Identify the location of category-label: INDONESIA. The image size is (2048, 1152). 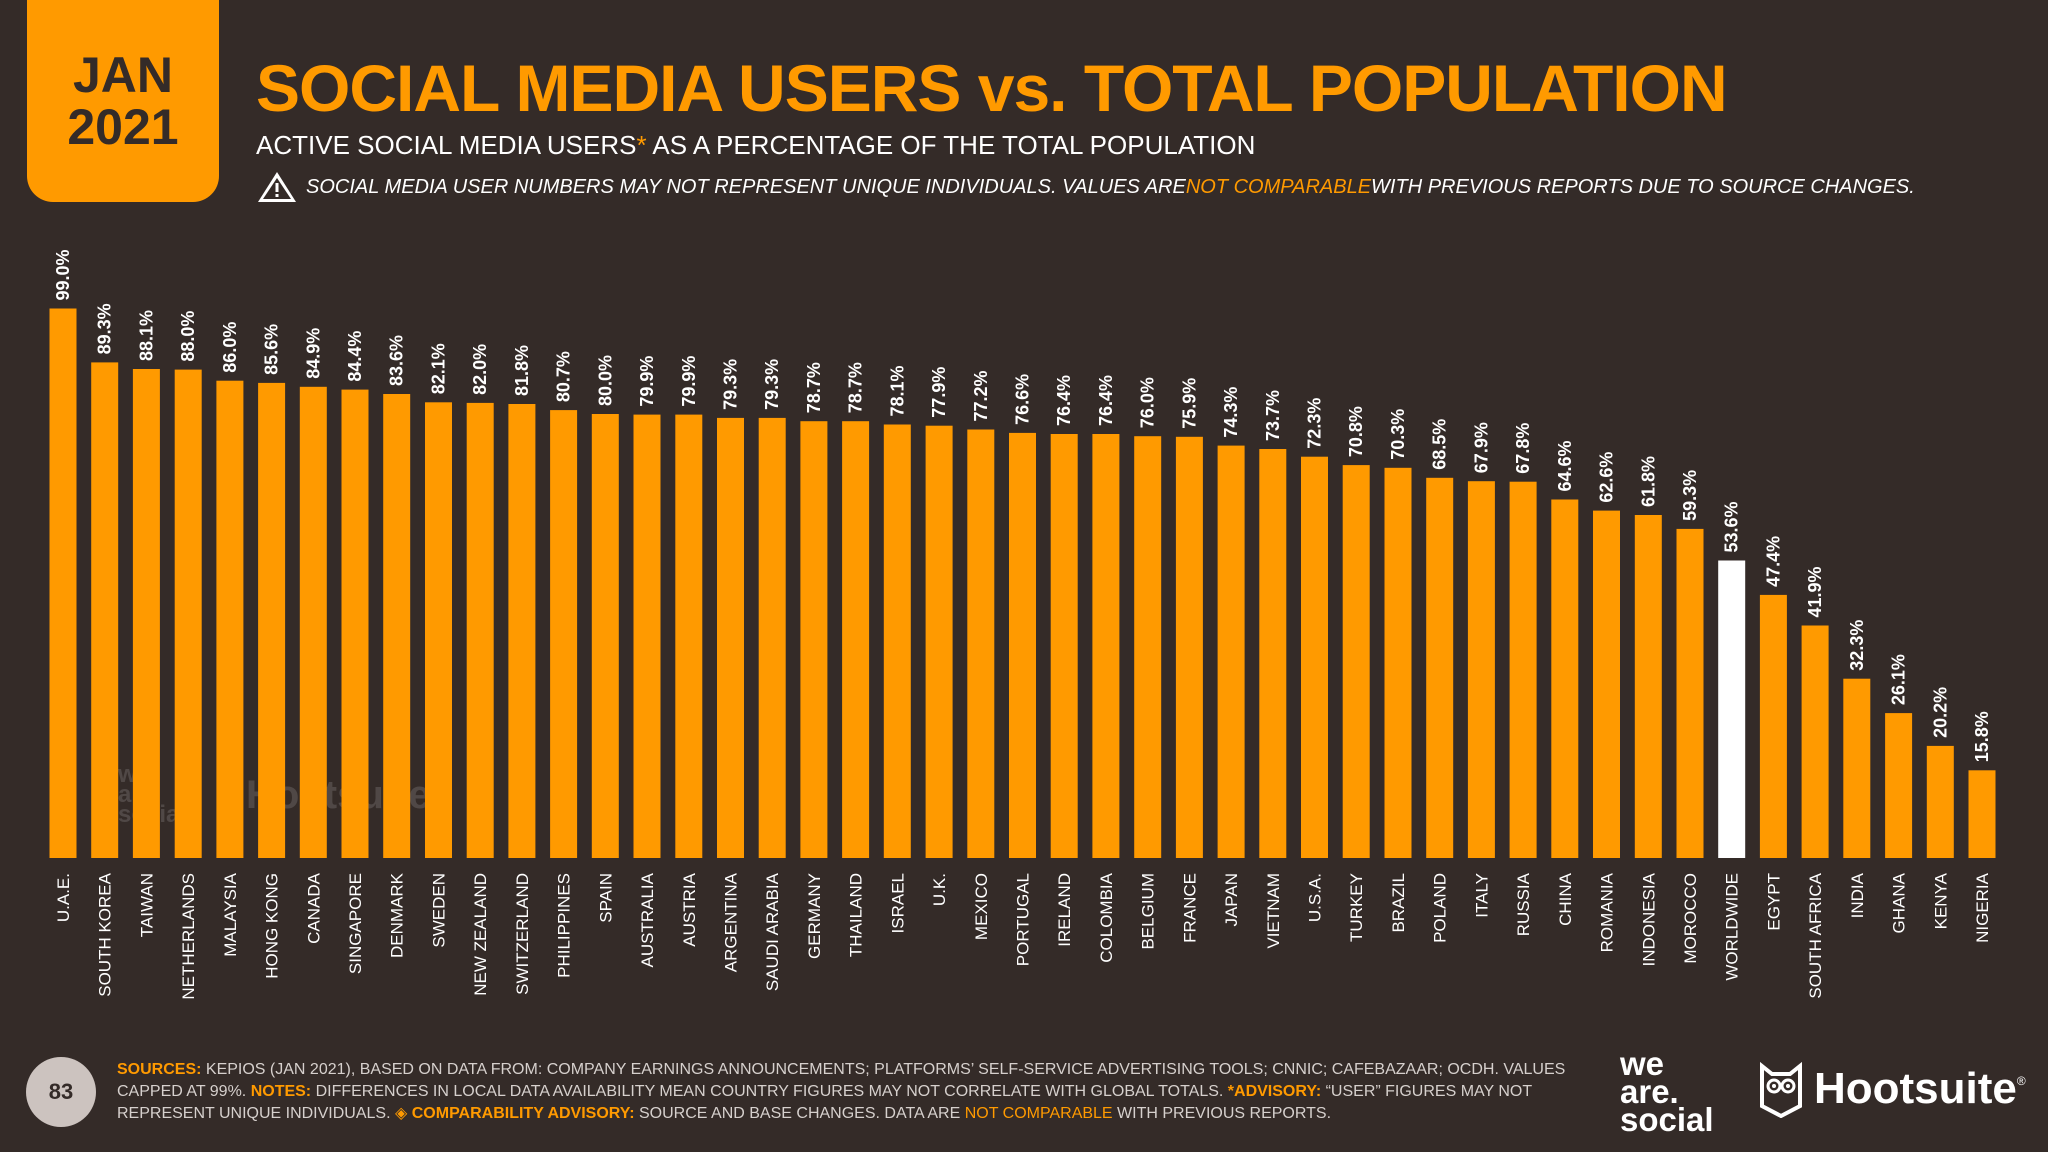
(1648, 919).